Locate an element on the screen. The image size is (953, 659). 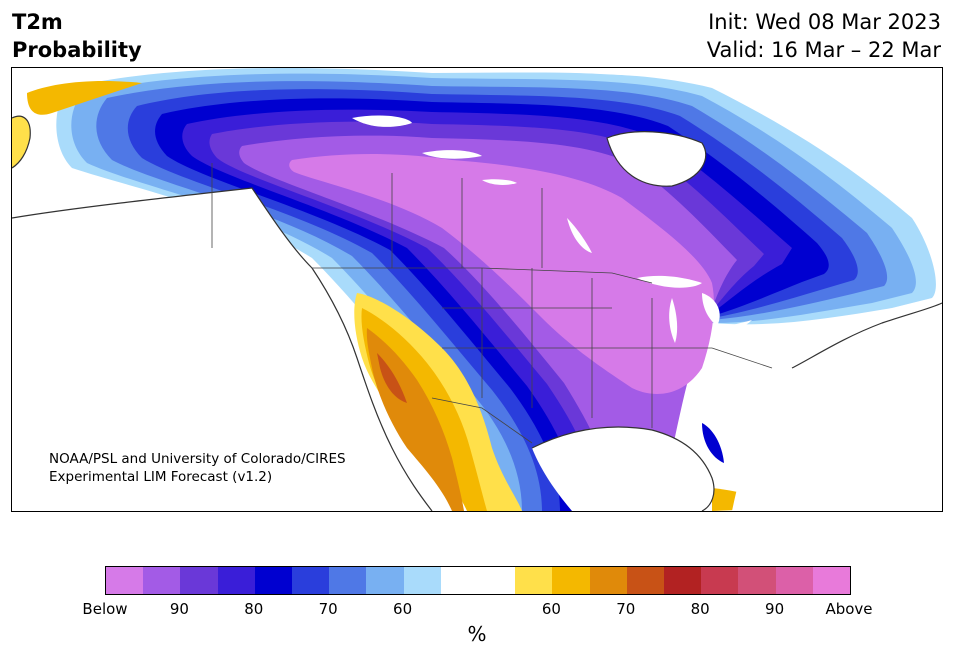
hudson-bay is located at coordinates (656, 159).